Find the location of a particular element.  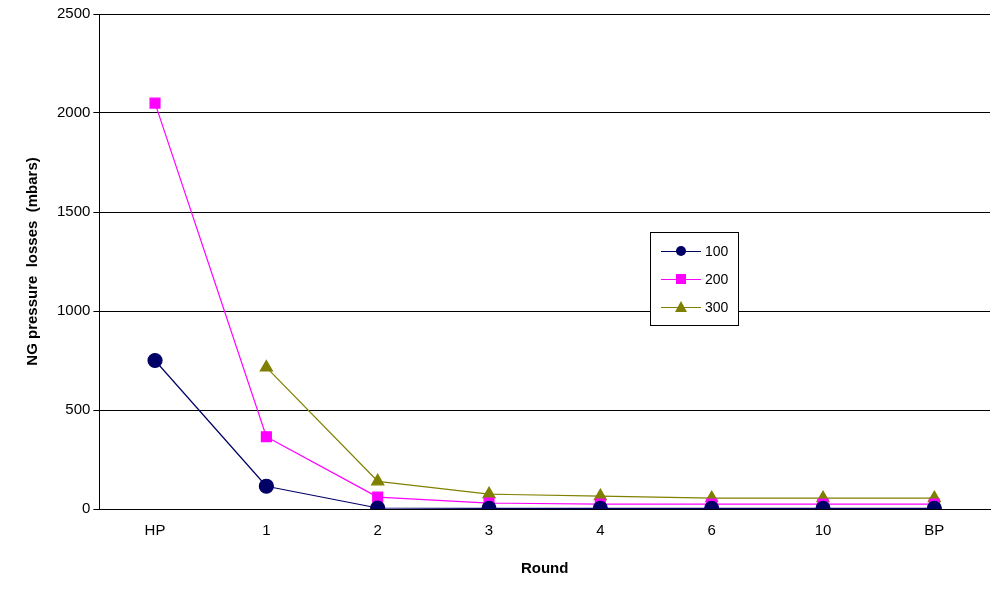

y-tick-label: 1500 is located at coordinates (73, 211).